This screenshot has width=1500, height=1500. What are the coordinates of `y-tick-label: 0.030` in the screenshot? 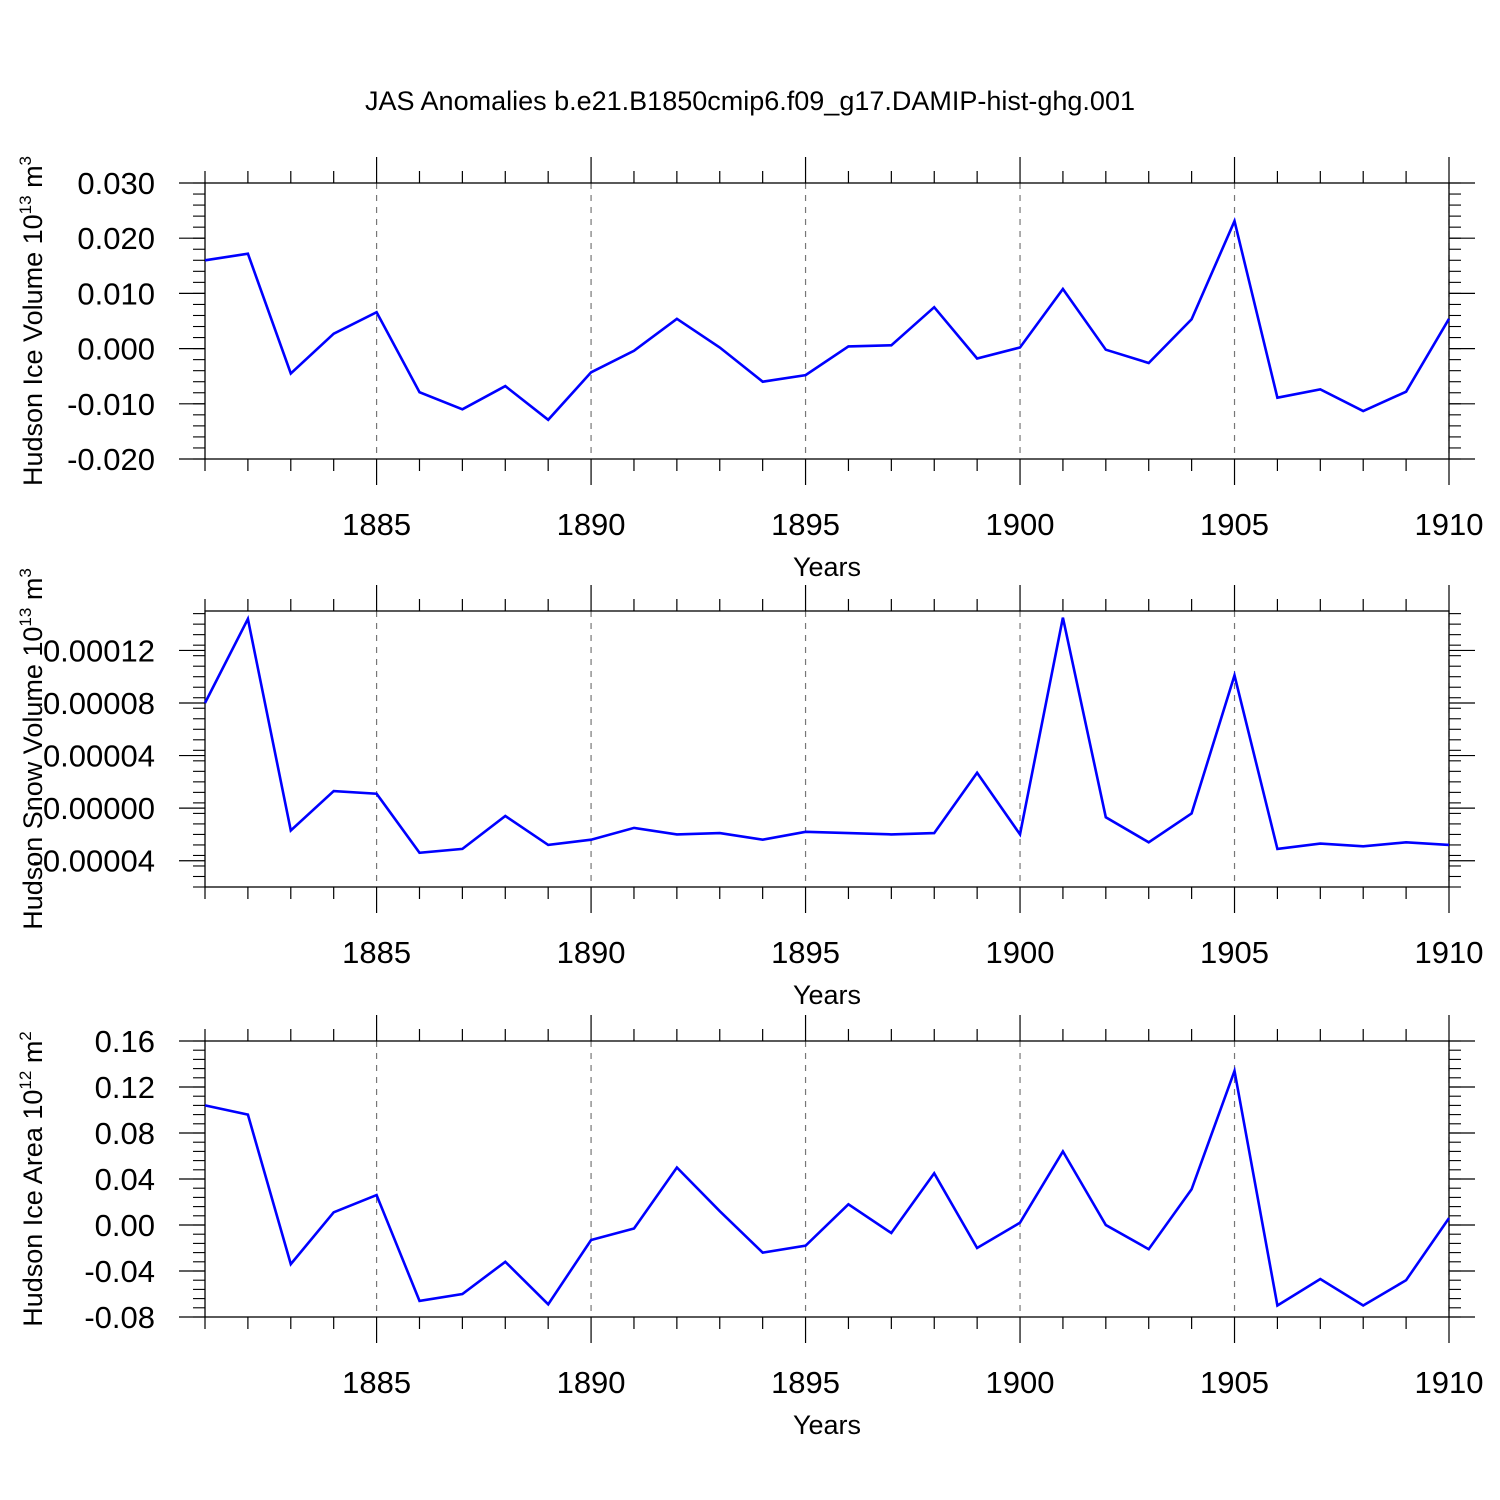 It's located at (116, 183).